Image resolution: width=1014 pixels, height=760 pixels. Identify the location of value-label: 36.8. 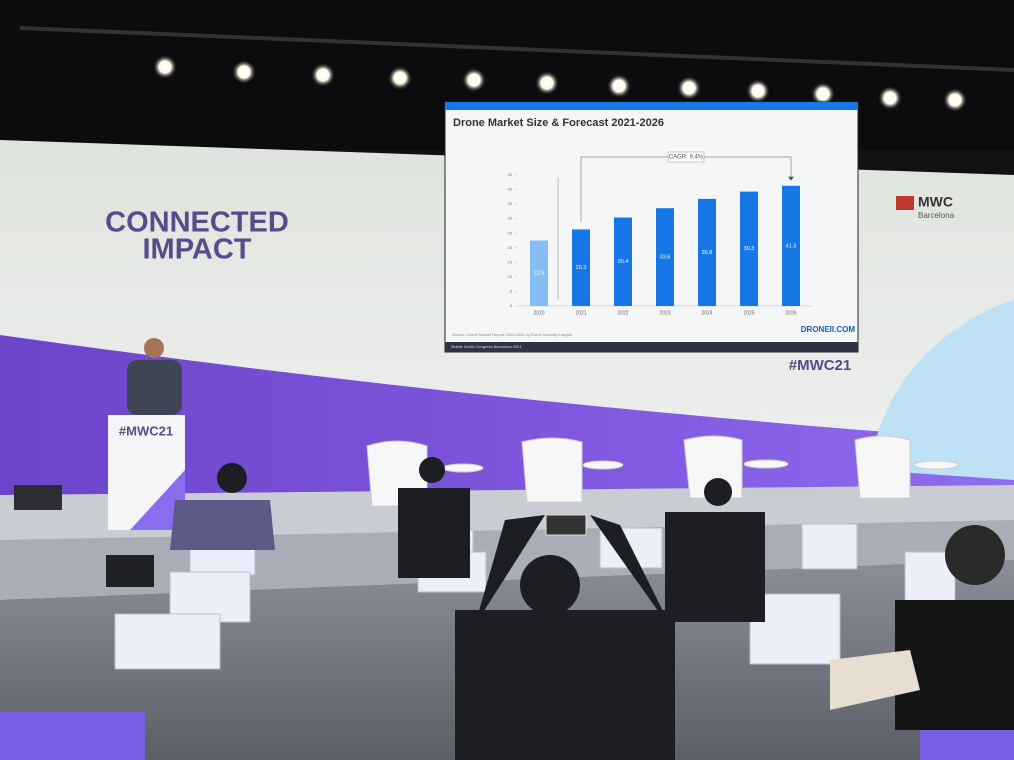
(707, 253).